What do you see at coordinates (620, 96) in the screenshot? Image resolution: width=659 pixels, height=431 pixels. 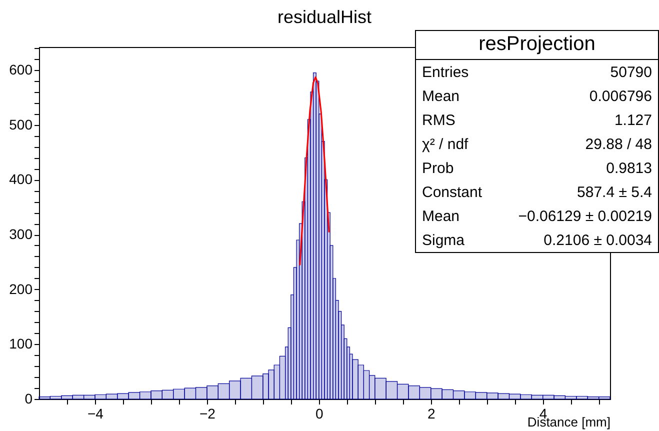 I see `annotation: 0.006796` at bounding box center [620, 96].